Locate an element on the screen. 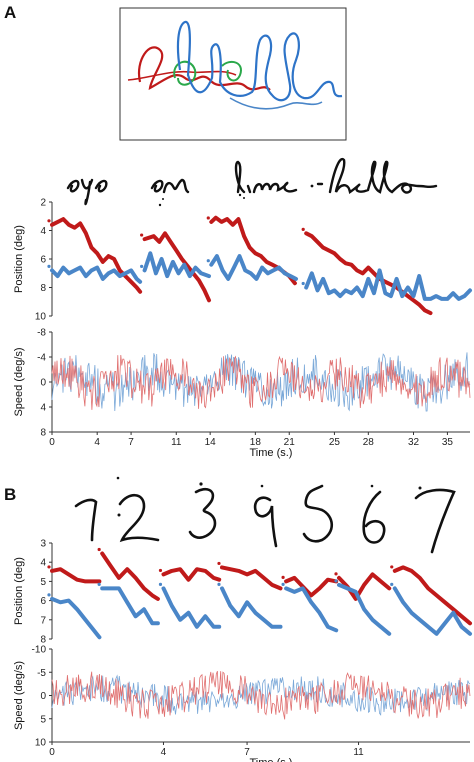 Image resolution: width=474 pixels, height=762 pixels. chart-b-position: 3 4 5 6 7 8 Position (deg) is located at coordinates (242, 592).